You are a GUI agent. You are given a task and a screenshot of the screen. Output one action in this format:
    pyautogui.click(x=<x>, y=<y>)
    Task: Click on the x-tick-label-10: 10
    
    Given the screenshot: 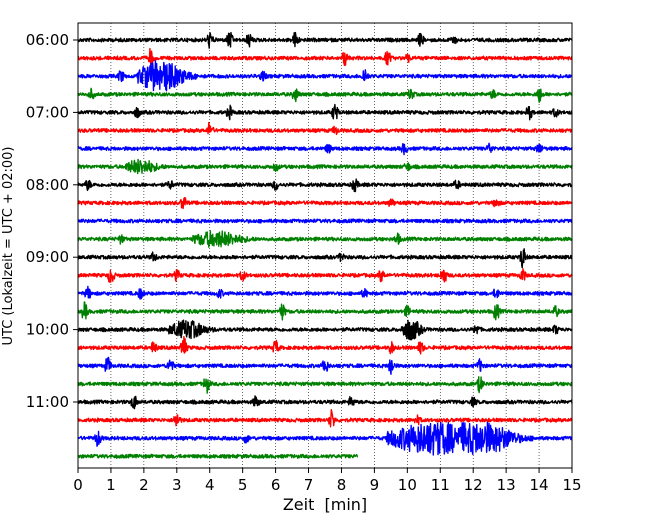 What is the action you would take?
    pyautogui.click(x=407, y=485)
    